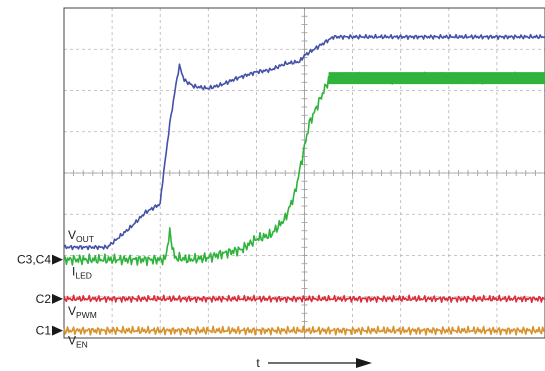 This screenshot has width=545, height=371. I want to click on channel-markers: C3,C4 C2 C1, so click(40, 295).